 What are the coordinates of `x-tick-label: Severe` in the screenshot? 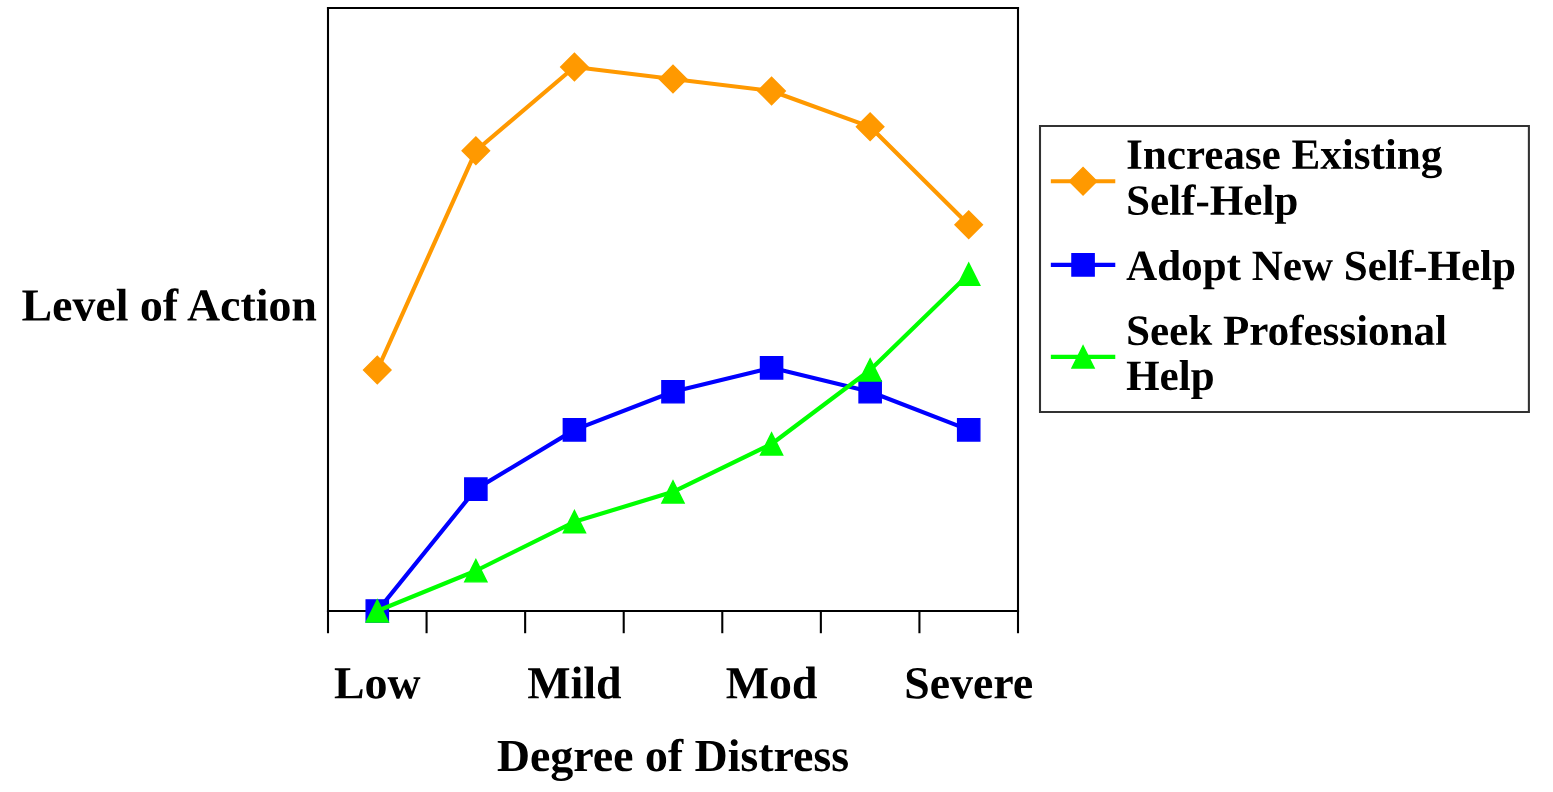 It's located at (969, 683).